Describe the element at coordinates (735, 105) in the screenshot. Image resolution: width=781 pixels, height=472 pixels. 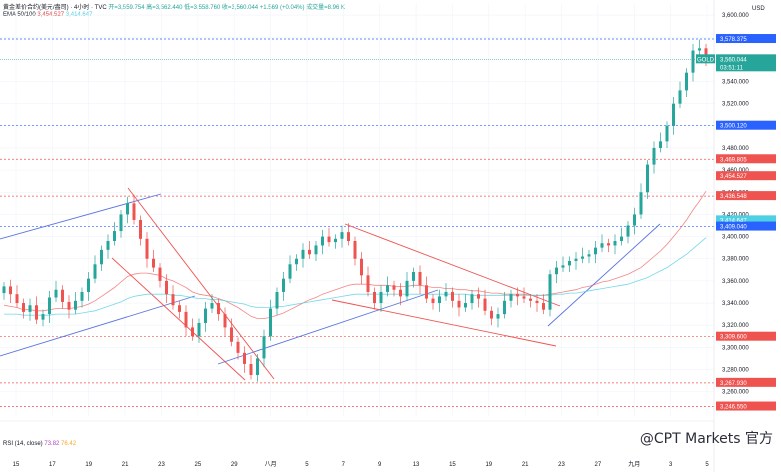
I see `y-tick-label: 3,520.000` at that location.